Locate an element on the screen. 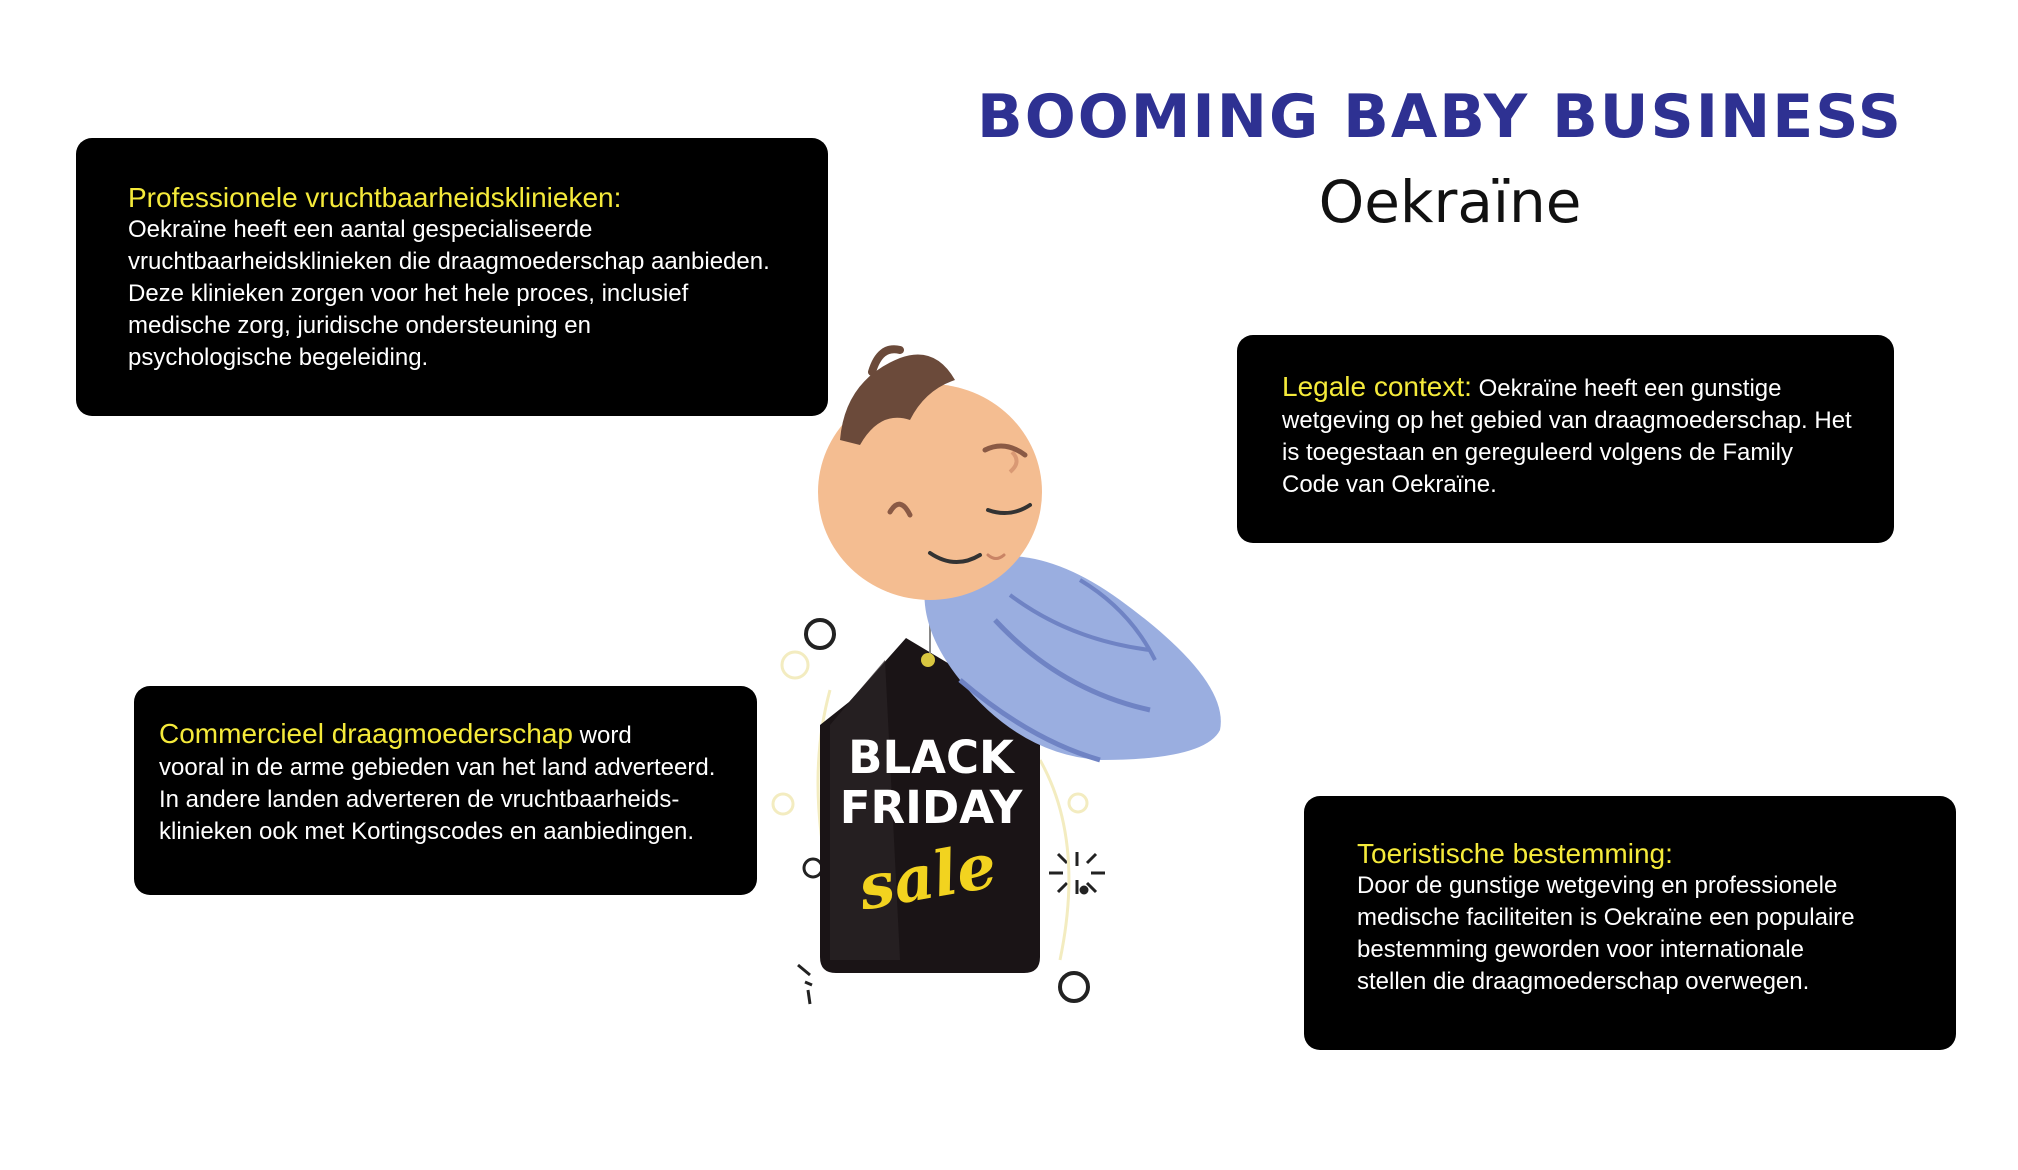  black-friday-tag: BLACK FRIDAY sale is located at coordinates (930, 794).